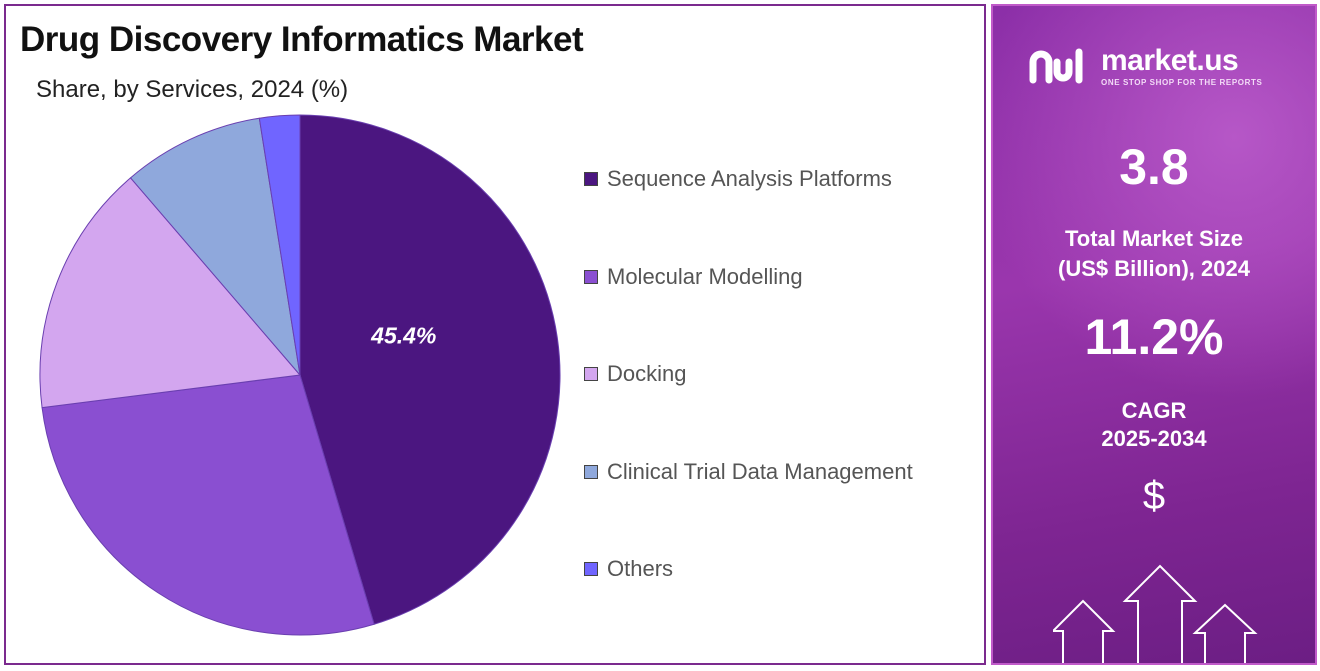  Describe the element at coordinates (705, 276) in the screenshot. I see `legend-label: Molecular Modelling` at that location.